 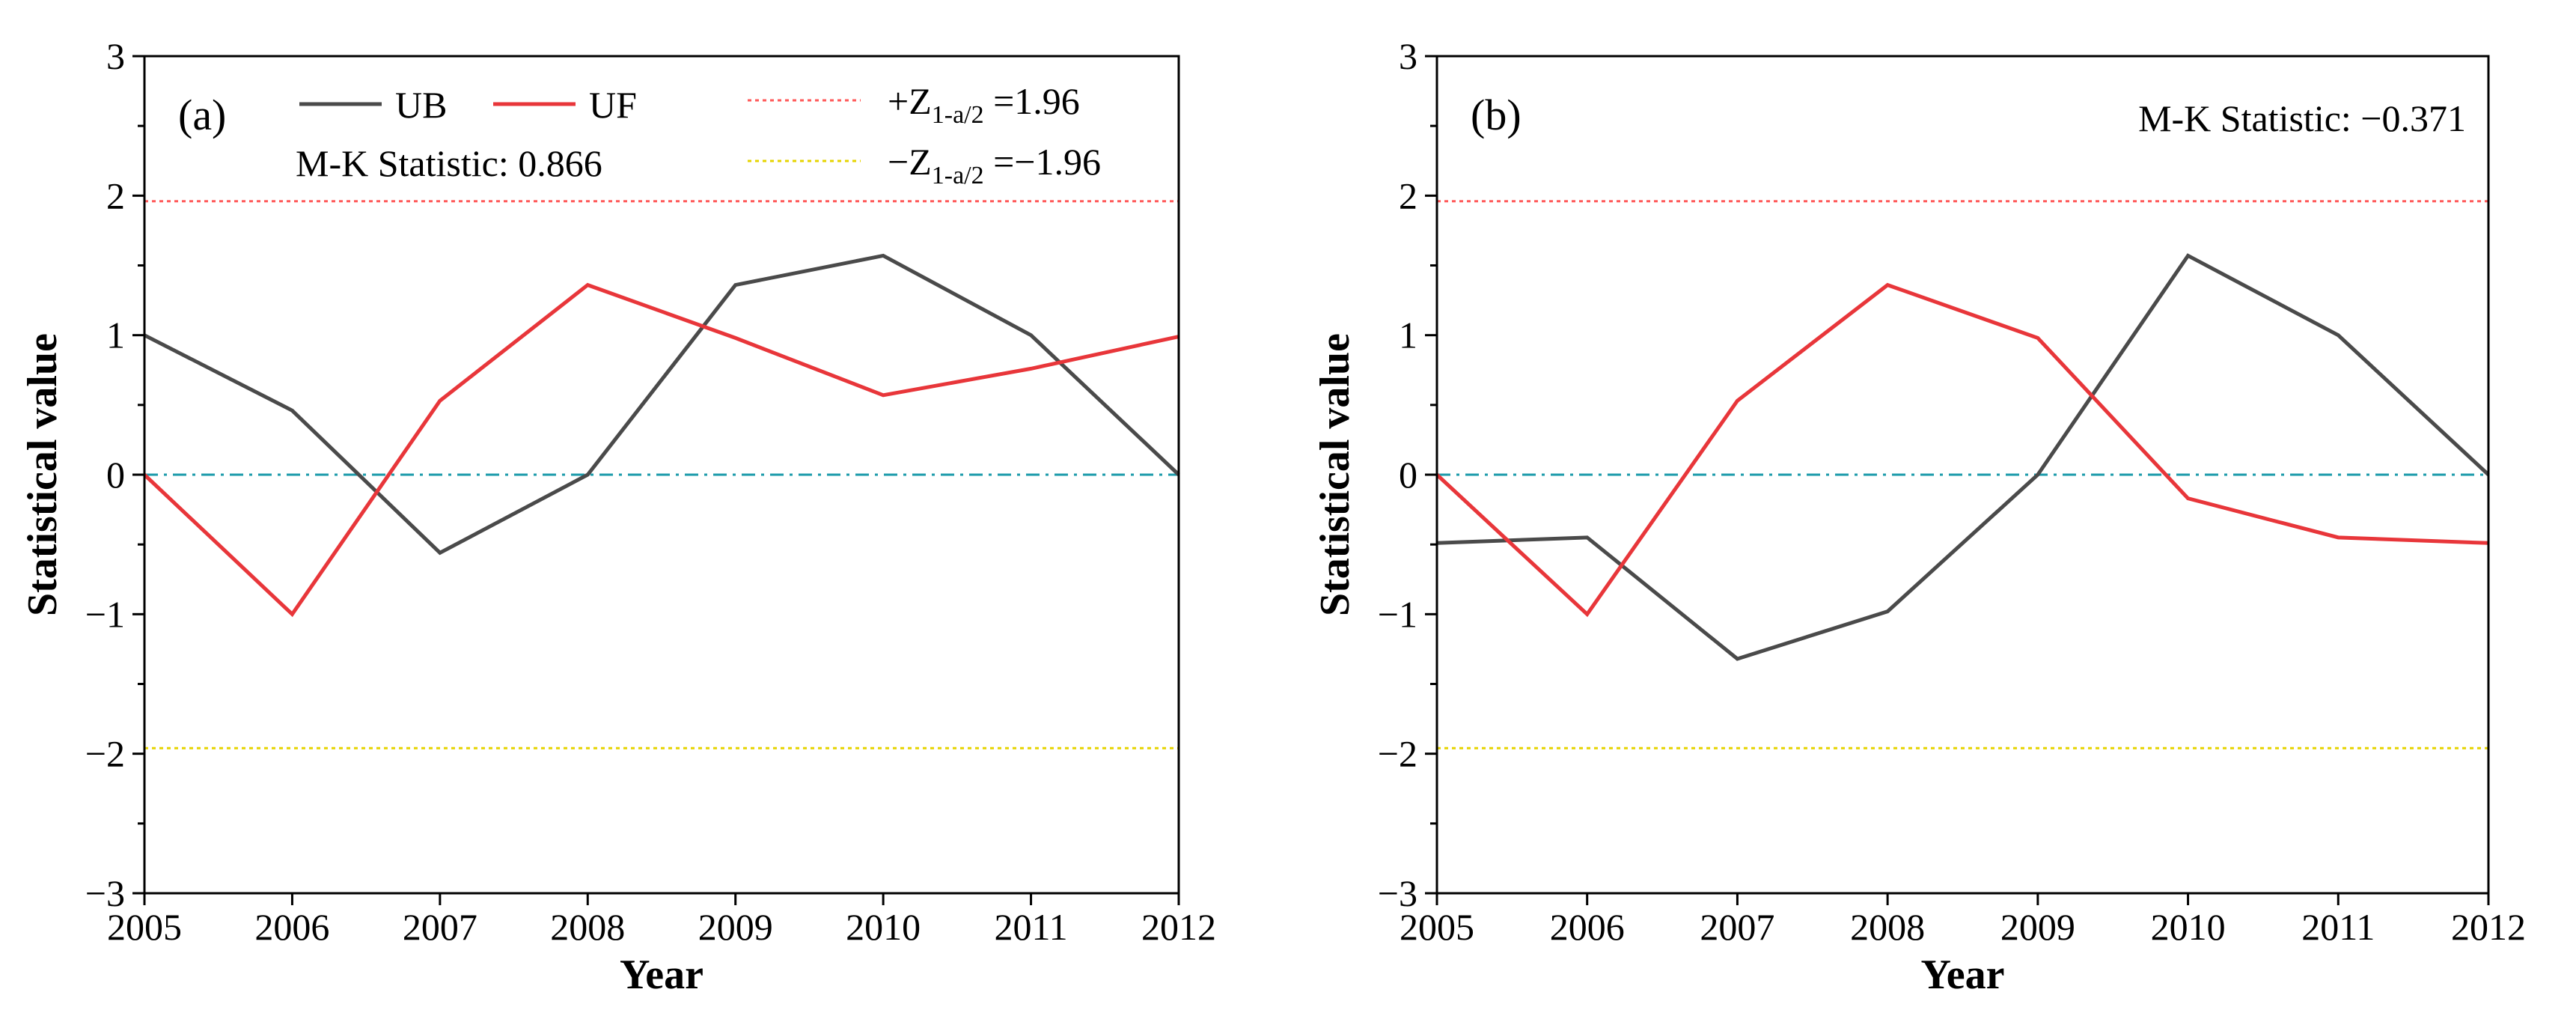 What do you see at coordinates (449, 163) in the screenshot?
I see `mk-statistic-label: M-K Statistic: 0.866` at bounding box center [449, 163].